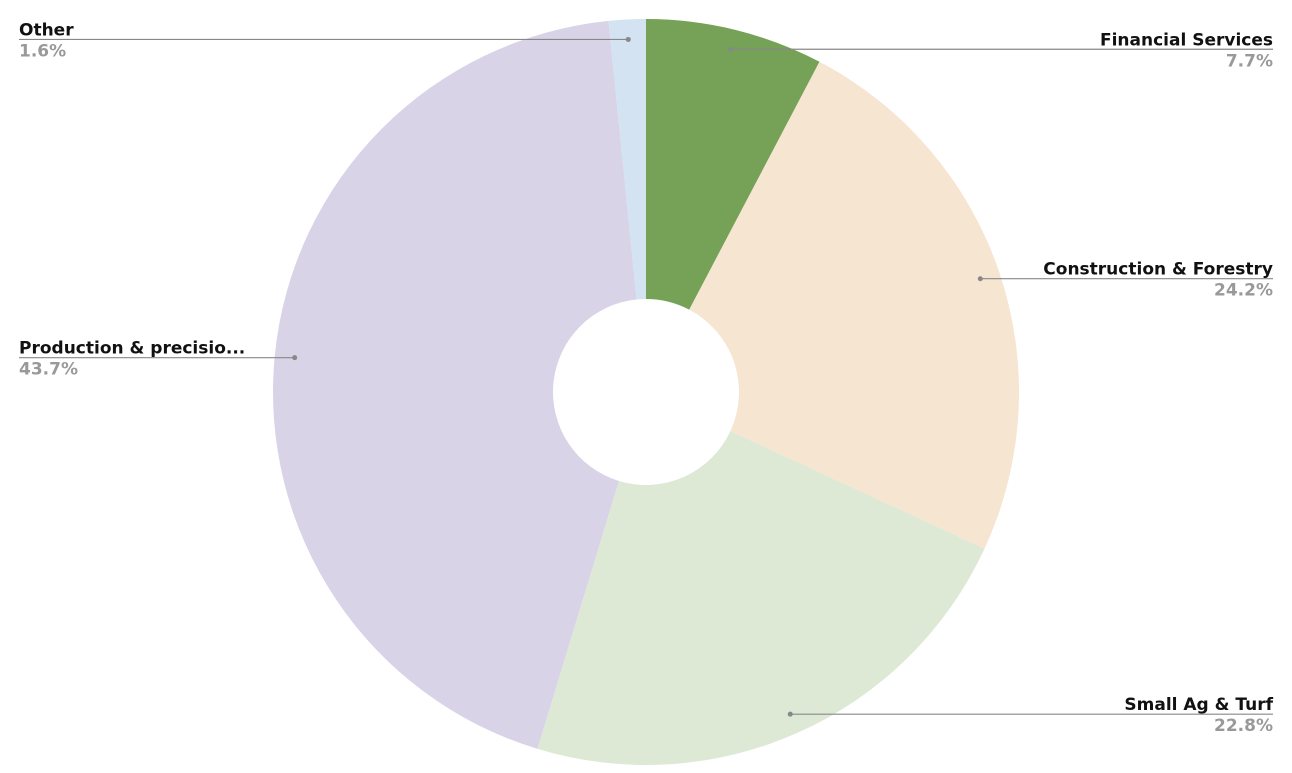 Image resolution: width=1292 pixels, height=773 pixels. Describe the element at coordinates (1249, 61) in the screenshot. I see `slice-value: 7.7%` at that location.